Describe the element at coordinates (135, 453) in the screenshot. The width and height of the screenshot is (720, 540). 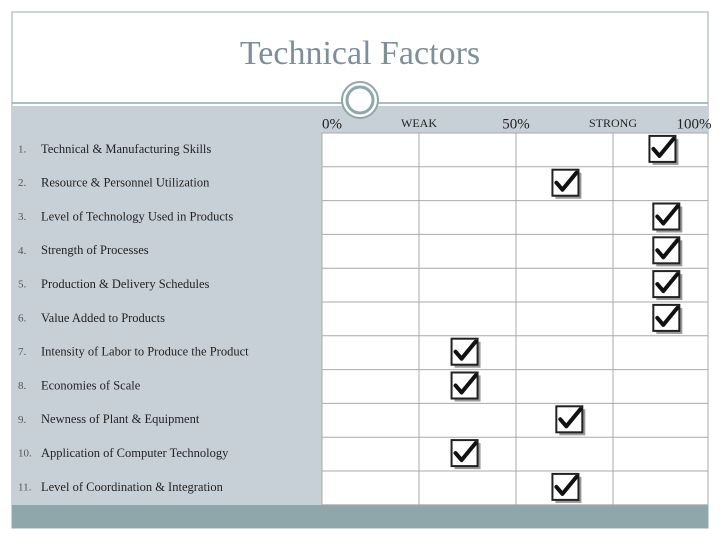
I see `row-label: Application of Computer Technology` at that location.